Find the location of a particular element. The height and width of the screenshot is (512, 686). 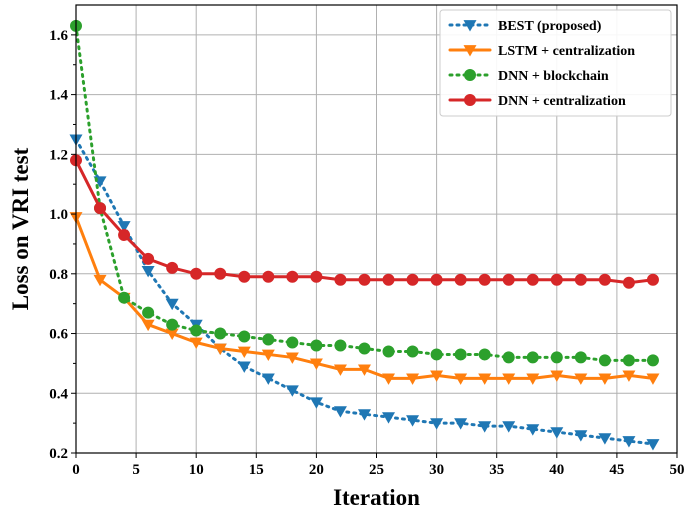

x-tick-label: 30 is located at coordinates (436, 470).